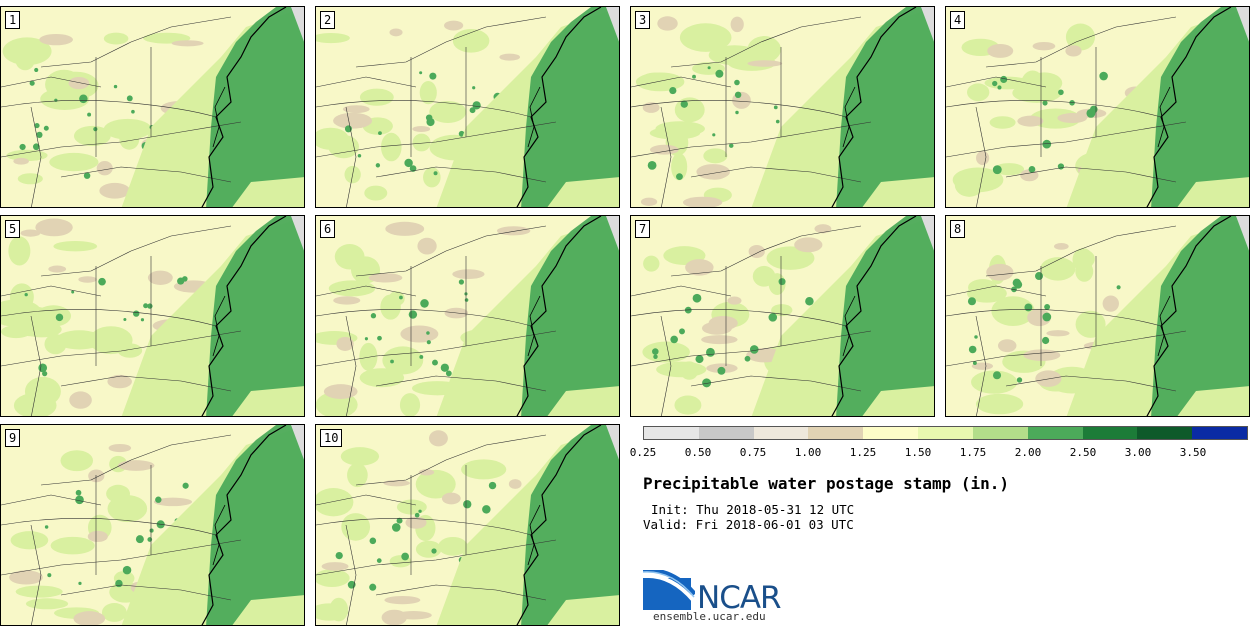 The width and height of the screenshot is (1260, 627). What do you see at coordinates (753, 452) in the screenshot?
I see `colorbar-tick-label: 0.75` at bounding box center [753, 452].